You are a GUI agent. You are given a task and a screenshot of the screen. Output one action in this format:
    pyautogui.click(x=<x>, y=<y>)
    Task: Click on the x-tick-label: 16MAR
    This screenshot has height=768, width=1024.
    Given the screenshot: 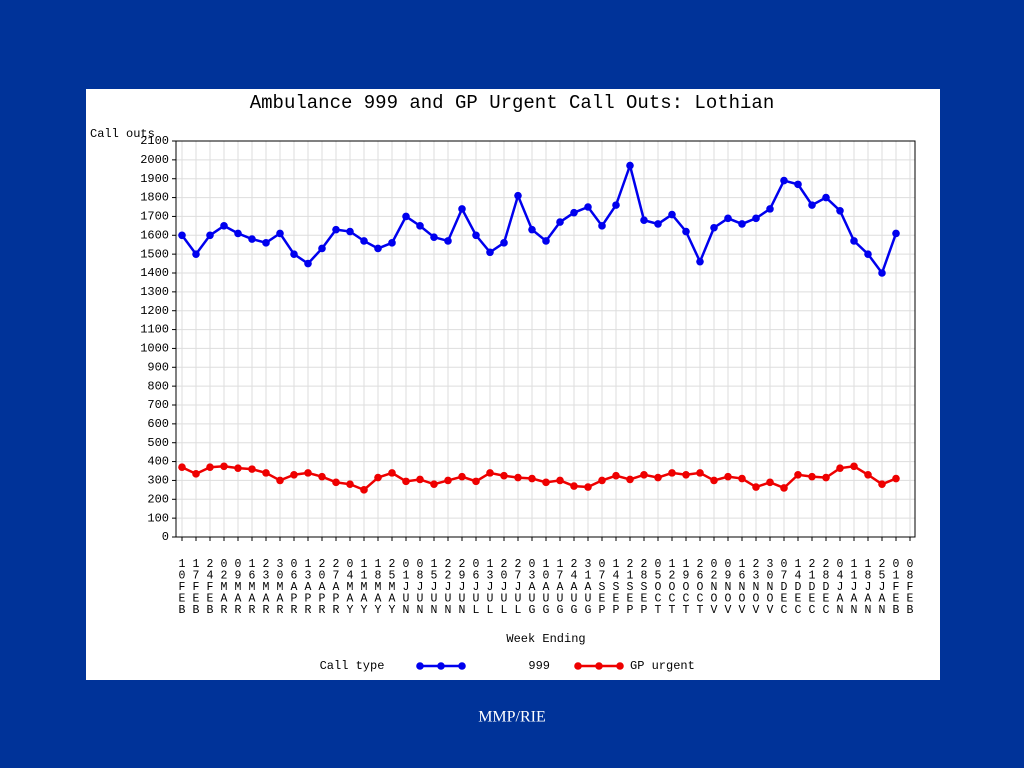 What is the action you would take?
    pyautogui.click(x=252, y=587)
    